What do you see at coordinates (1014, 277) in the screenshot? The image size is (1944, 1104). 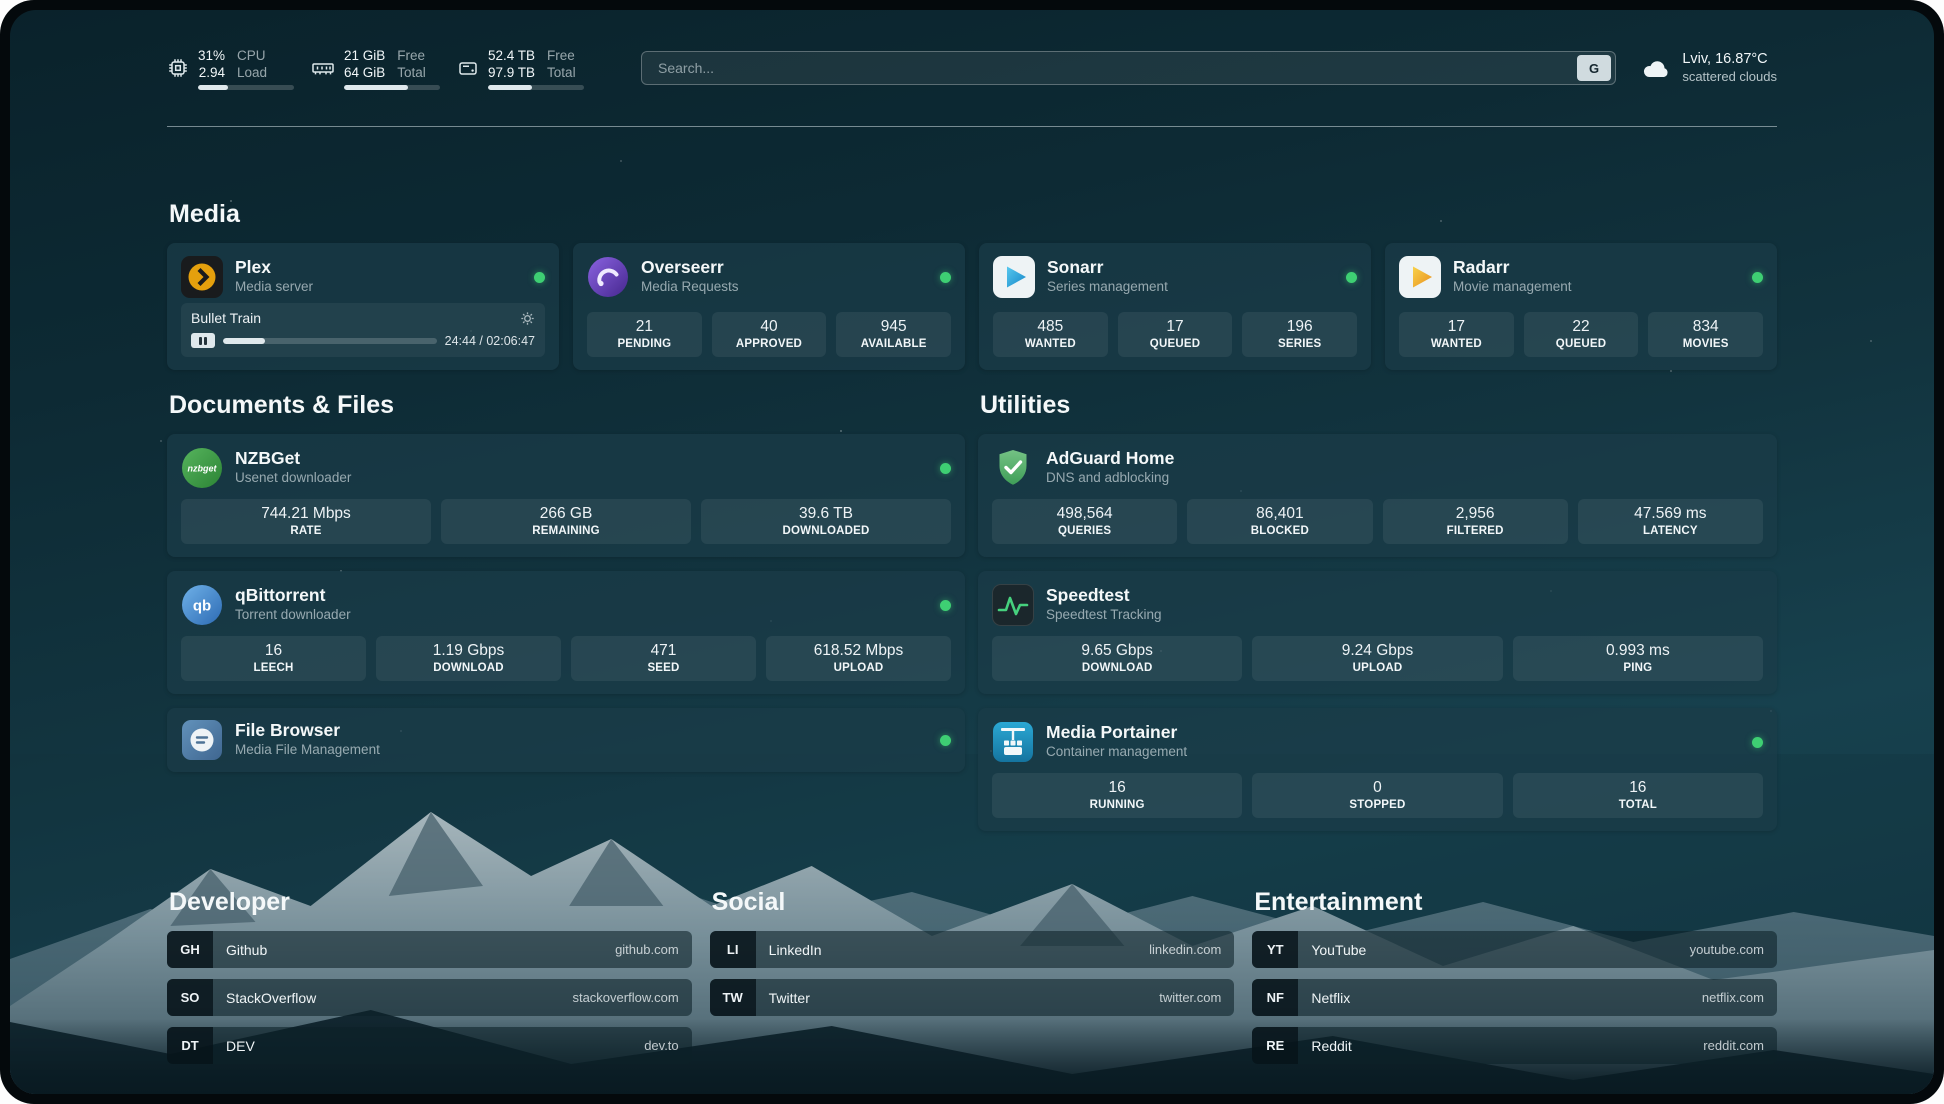 I see `sonarr-icon` at bounding box center [1014, 277].